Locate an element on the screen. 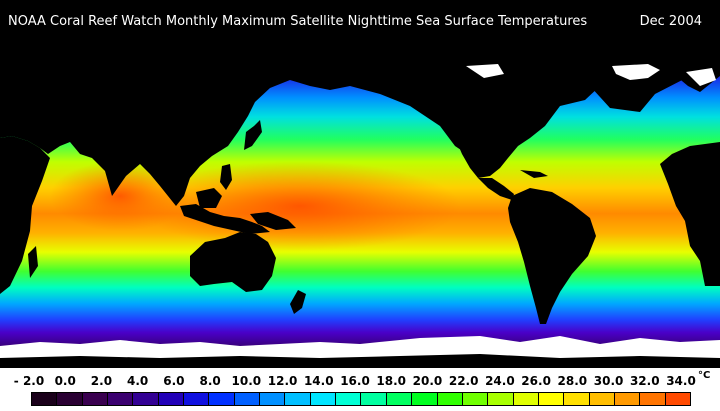  legend-unit: °C is located at coordinates (704, 375).